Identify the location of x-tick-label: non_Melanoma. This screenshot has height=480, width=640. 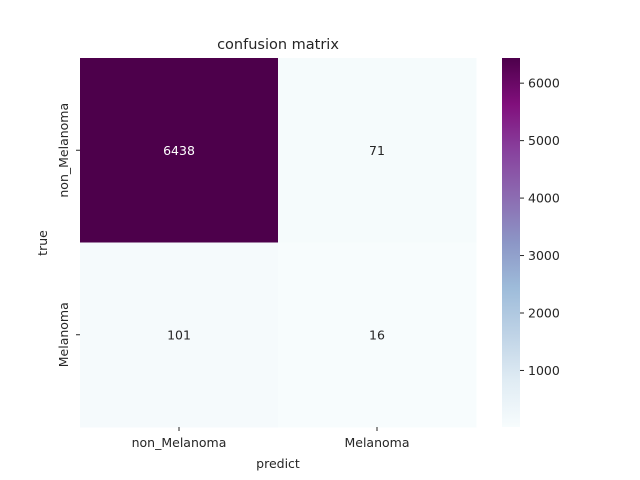
(179, 442).